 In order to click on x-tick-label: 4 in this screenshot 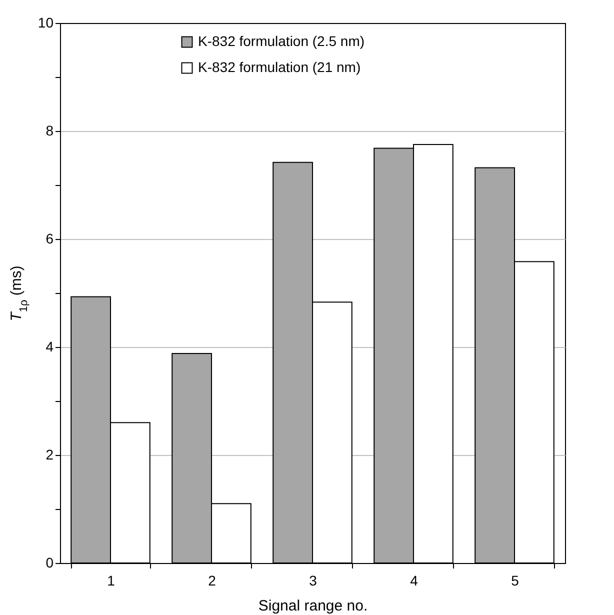, I will do `click(414, 580)`.